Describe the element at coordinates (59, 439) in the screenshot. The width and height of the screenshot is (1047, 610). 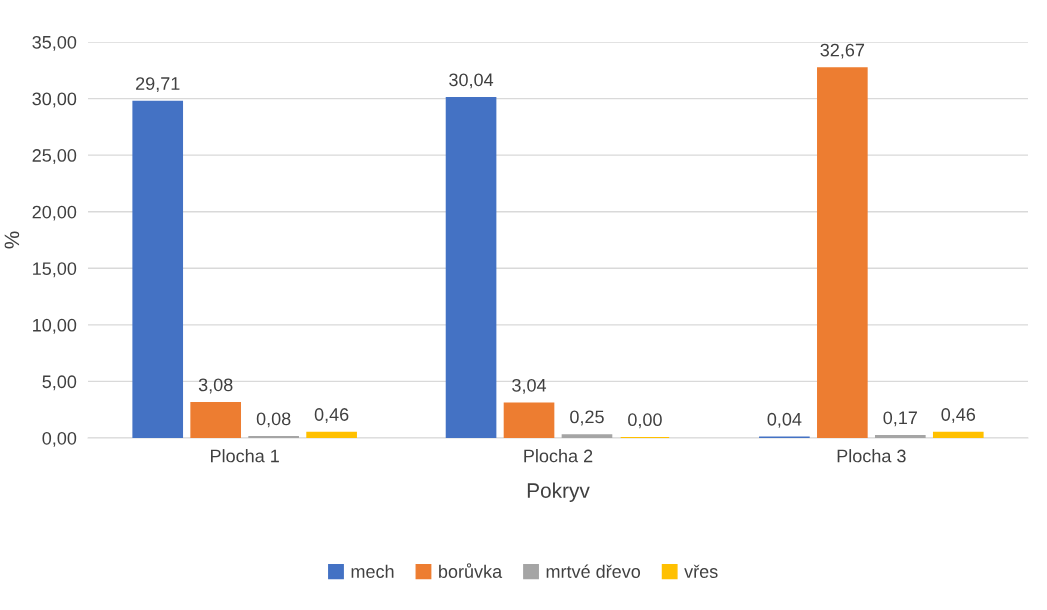
I see `y-tick-label: 0,00` at that location.